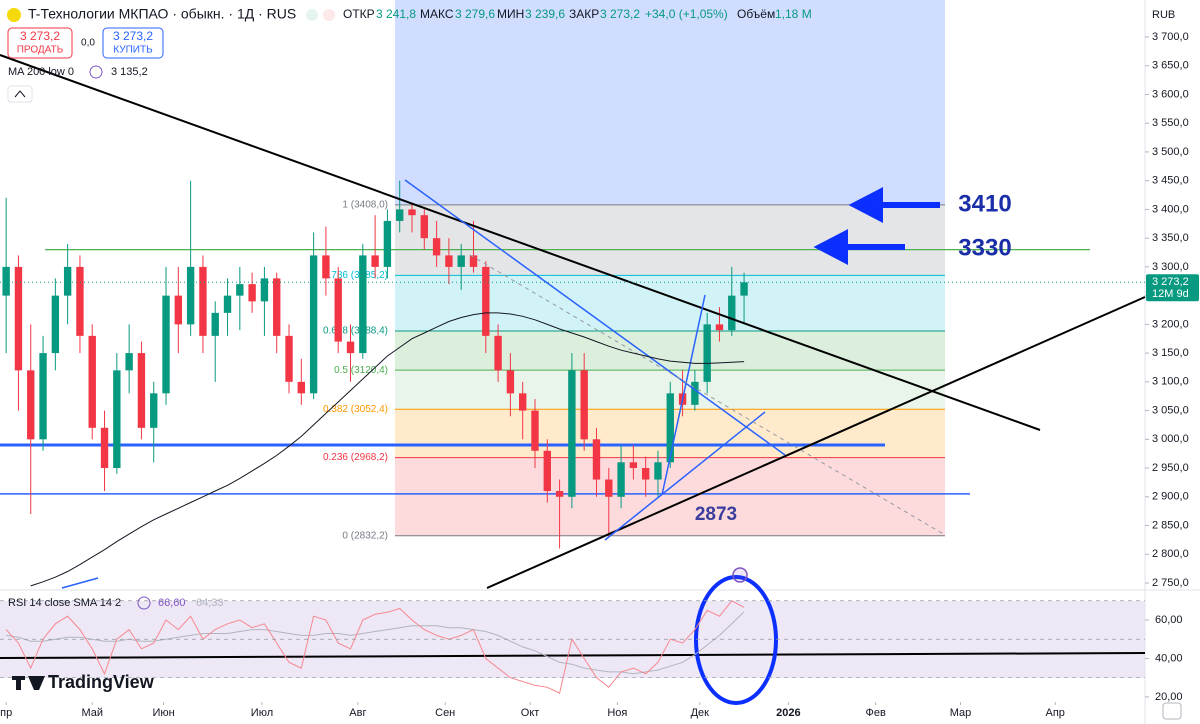 The image size is (1200, 724). Describe the element at coordinates (1170, 382) in the screenshot. I see `y-tick-label: 3 100,0` at that location.